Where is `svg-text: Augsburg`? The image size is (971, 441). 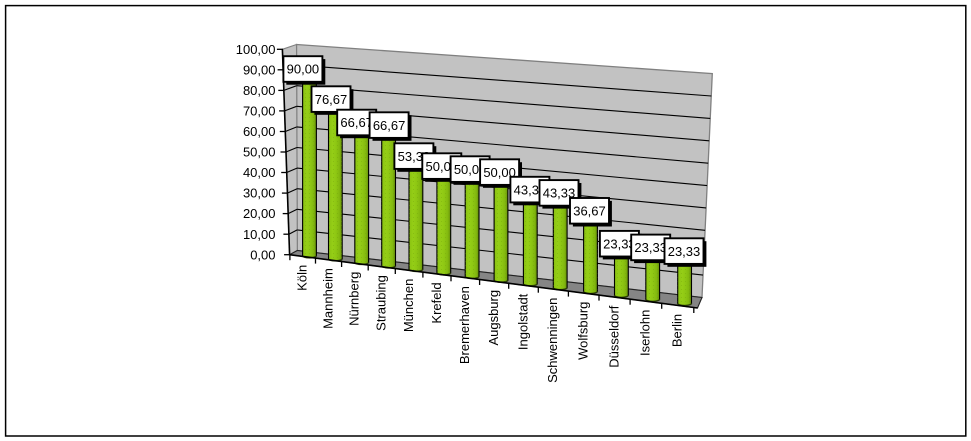 svg-text: Augsburg is located at coordinates (493, 318).